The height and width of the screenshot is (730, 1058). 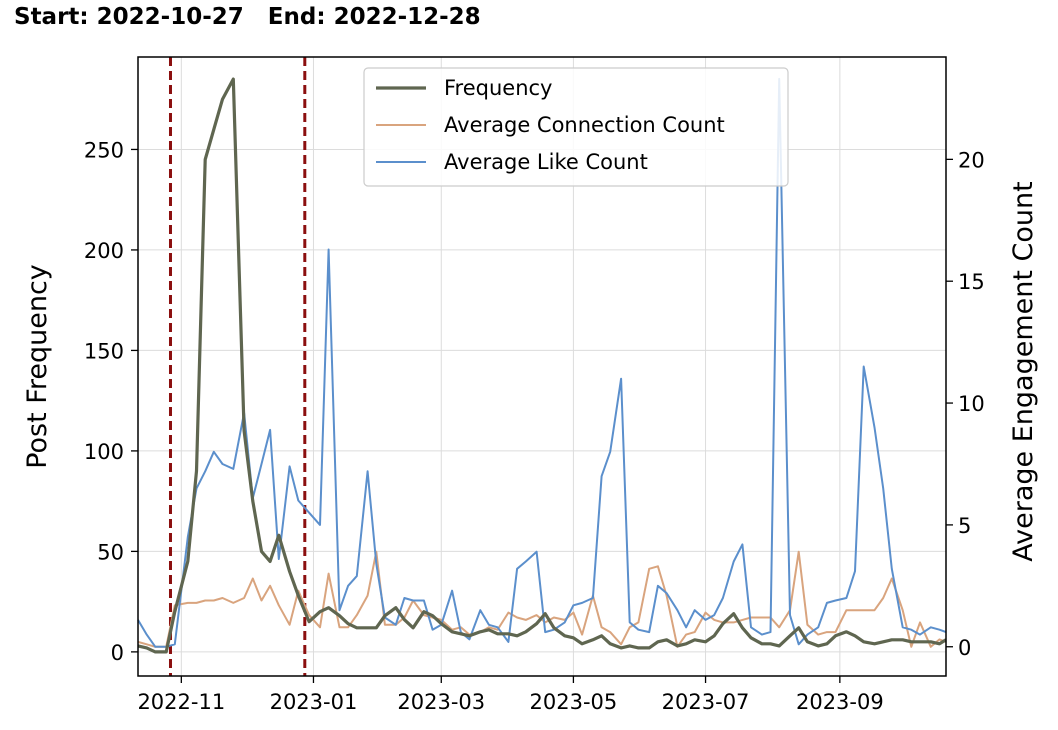 What do you see at coordinates (104, 251) in the screenshot?
I see `y-tick-label: 200` at bounding box center [104, 251].